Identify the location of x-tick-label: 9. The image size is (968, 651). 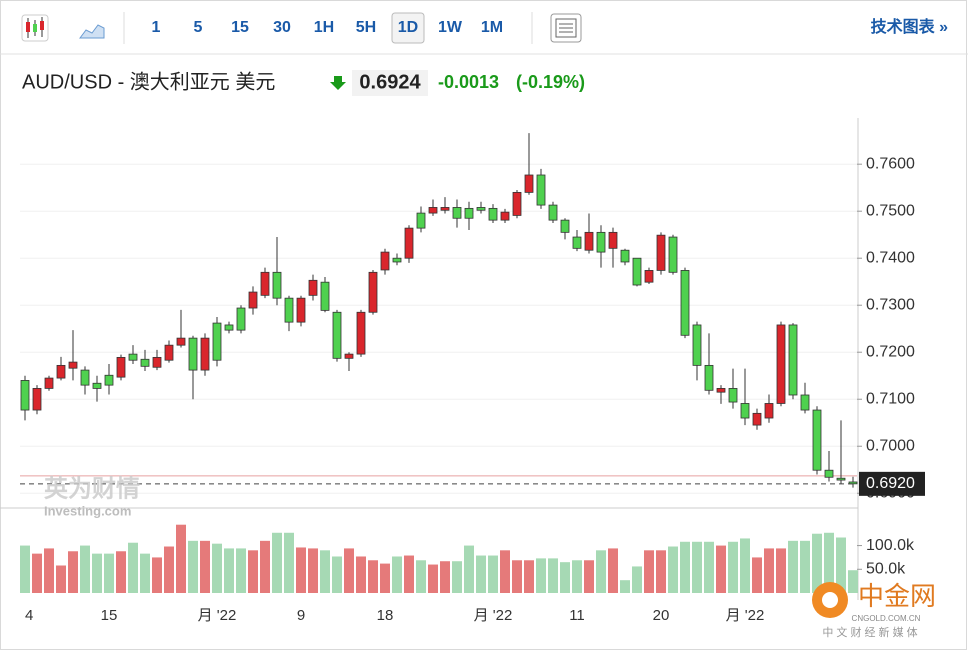
(301, 615).